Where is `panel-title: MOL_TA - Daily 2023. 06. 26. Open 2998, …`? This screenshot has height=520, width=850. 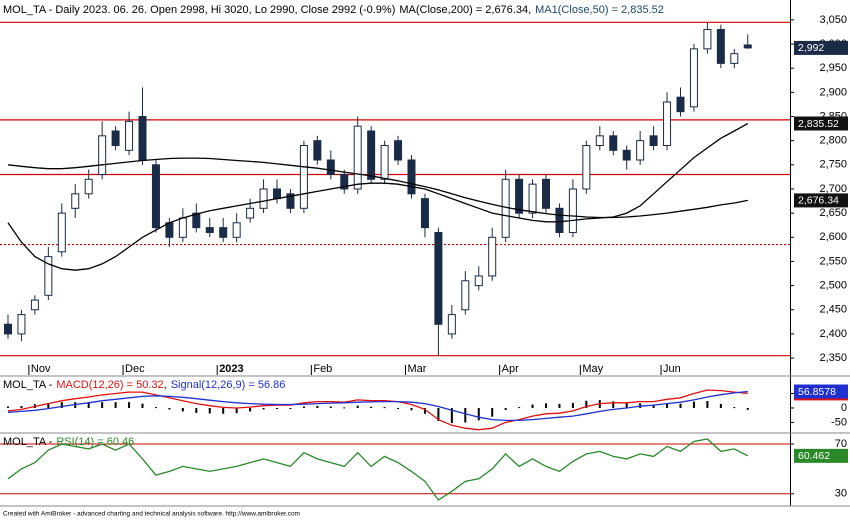
panel-title: MOL_TA - Daily 2023. 06. 26. Open 2998, … is located at coordinates (333, 10).